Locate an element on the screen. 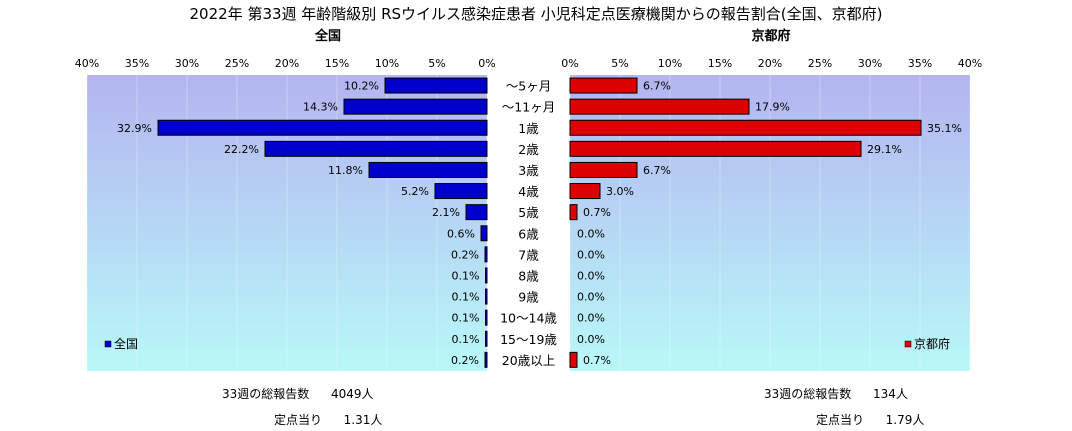 Image resolution: width=1072 pixels, height=431 pixels. kyoto-total-label: 33週の総報告数 is located at coordinates (808, 394).